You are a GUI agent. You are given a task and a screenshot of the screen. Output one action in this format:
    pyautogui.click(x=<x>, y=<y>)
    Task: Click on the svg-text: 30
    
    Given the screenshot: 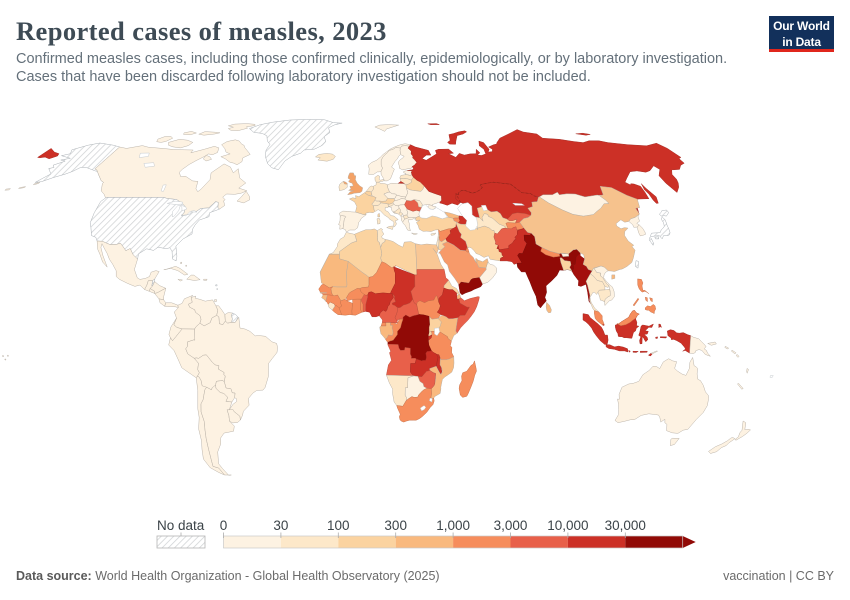 What is the action you would take?
    pyautogui.click(x=280, y=525)
    